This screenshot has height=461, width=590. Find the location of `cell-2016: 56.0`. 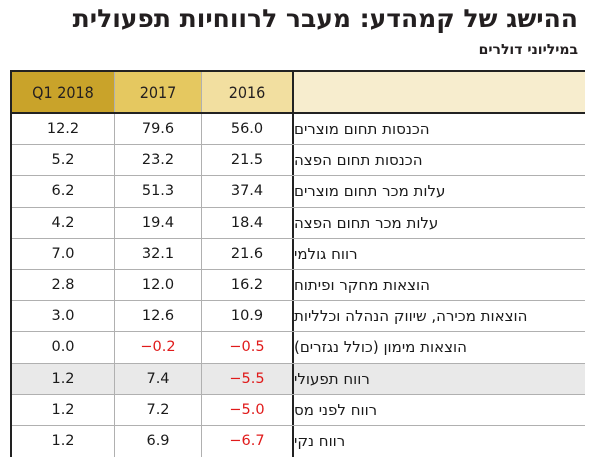

cell-2016: 56.0 is located at coordinates (248, 129).